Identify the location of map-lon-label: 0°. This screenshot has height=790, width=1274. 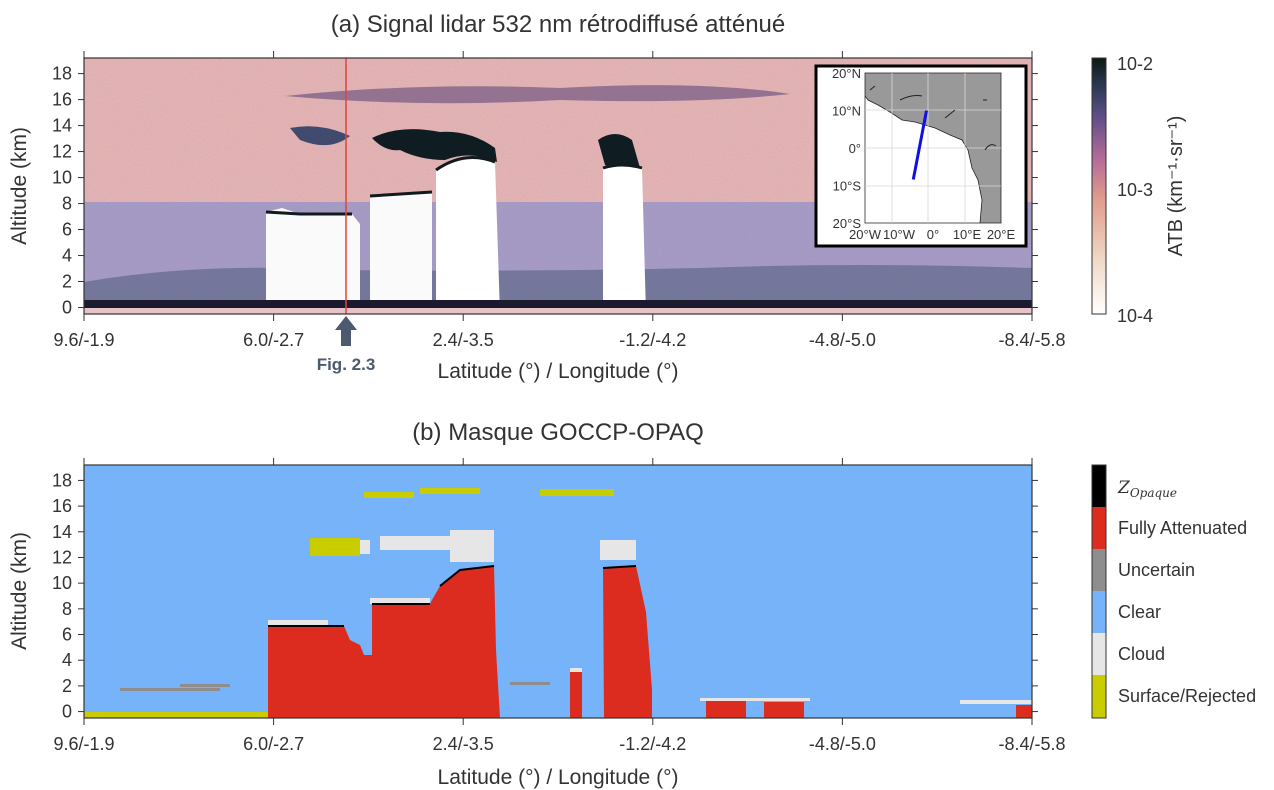
(933, 234).